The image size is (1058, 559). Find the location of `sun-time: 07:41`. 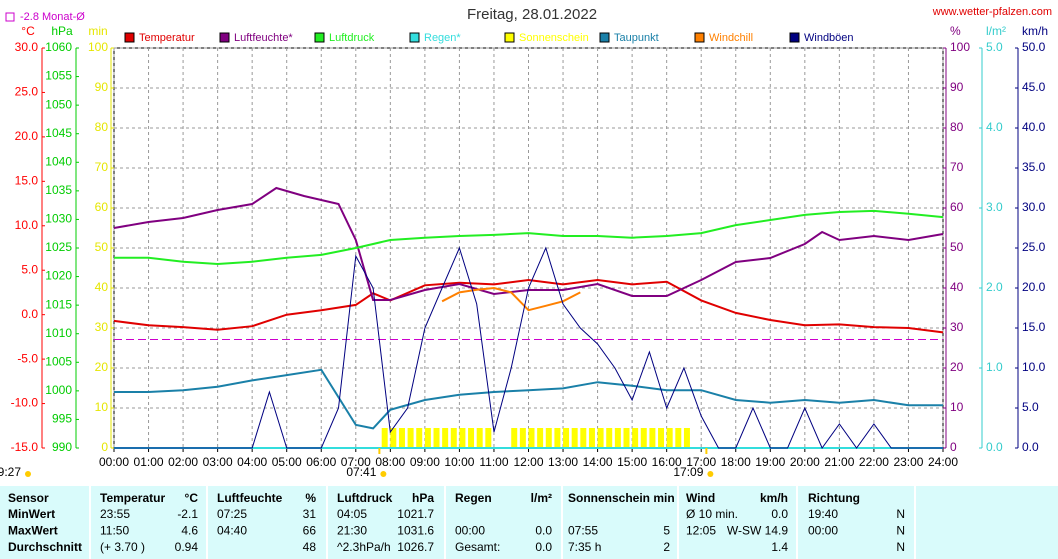

sun-time: 07:41 is located at coordinates (361, 472).